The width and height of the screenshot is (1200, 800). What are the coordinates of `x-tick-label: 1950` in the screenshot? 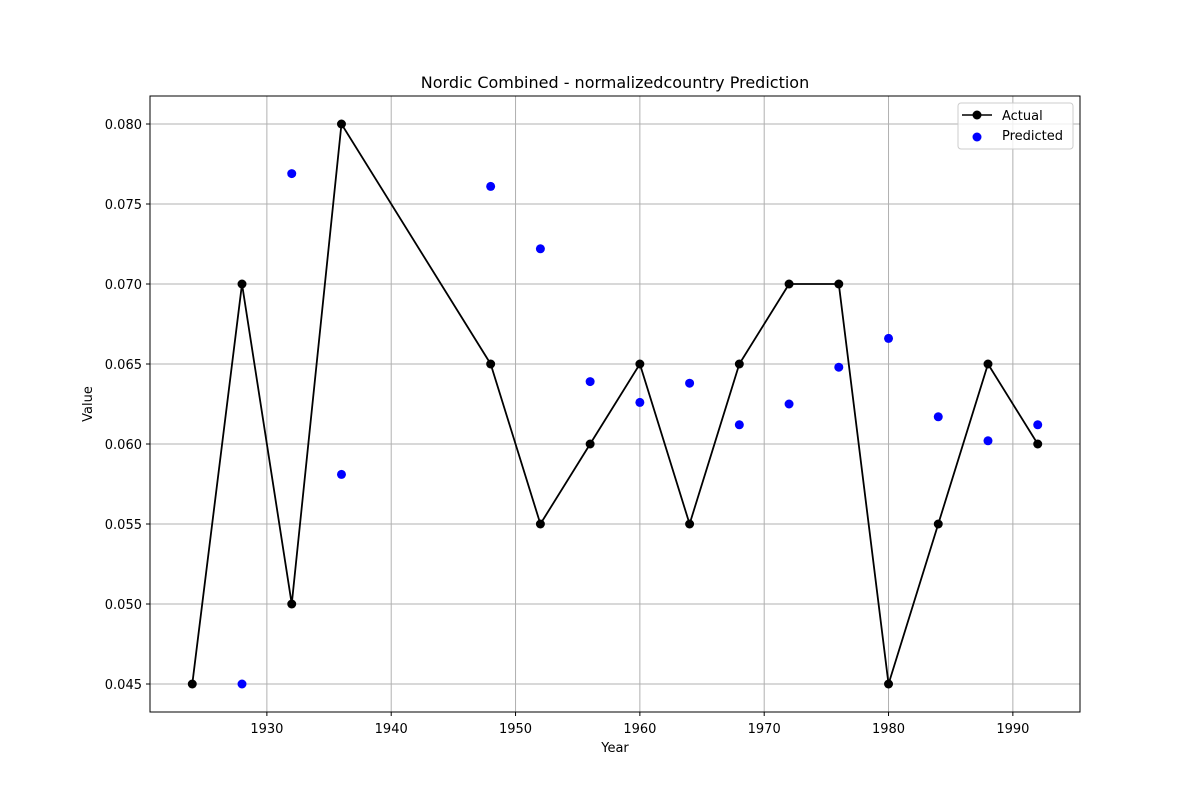 It's located at (515, 729).